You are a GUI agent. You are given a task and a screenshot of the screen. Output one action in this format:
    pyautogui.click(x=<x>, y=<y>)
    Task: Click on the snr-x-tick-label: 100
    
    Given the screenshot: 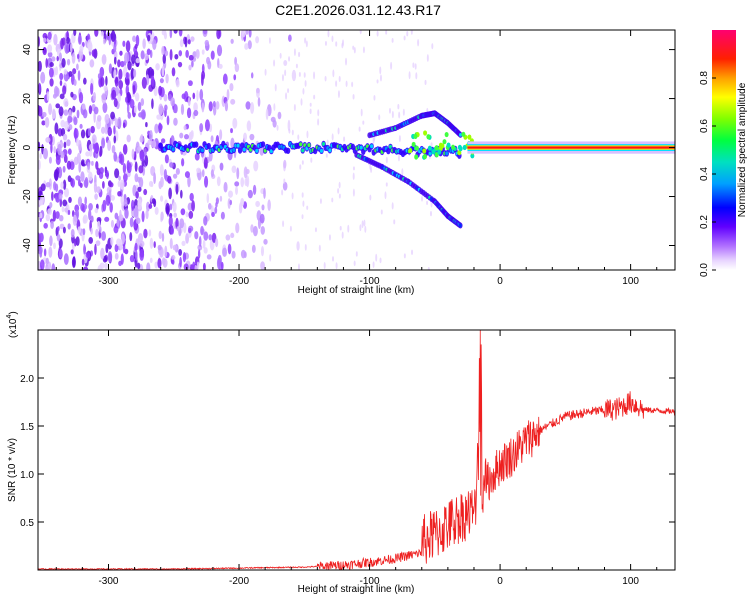 What is the action you would take?
    pyautogui.click(x=630, y=581)
    